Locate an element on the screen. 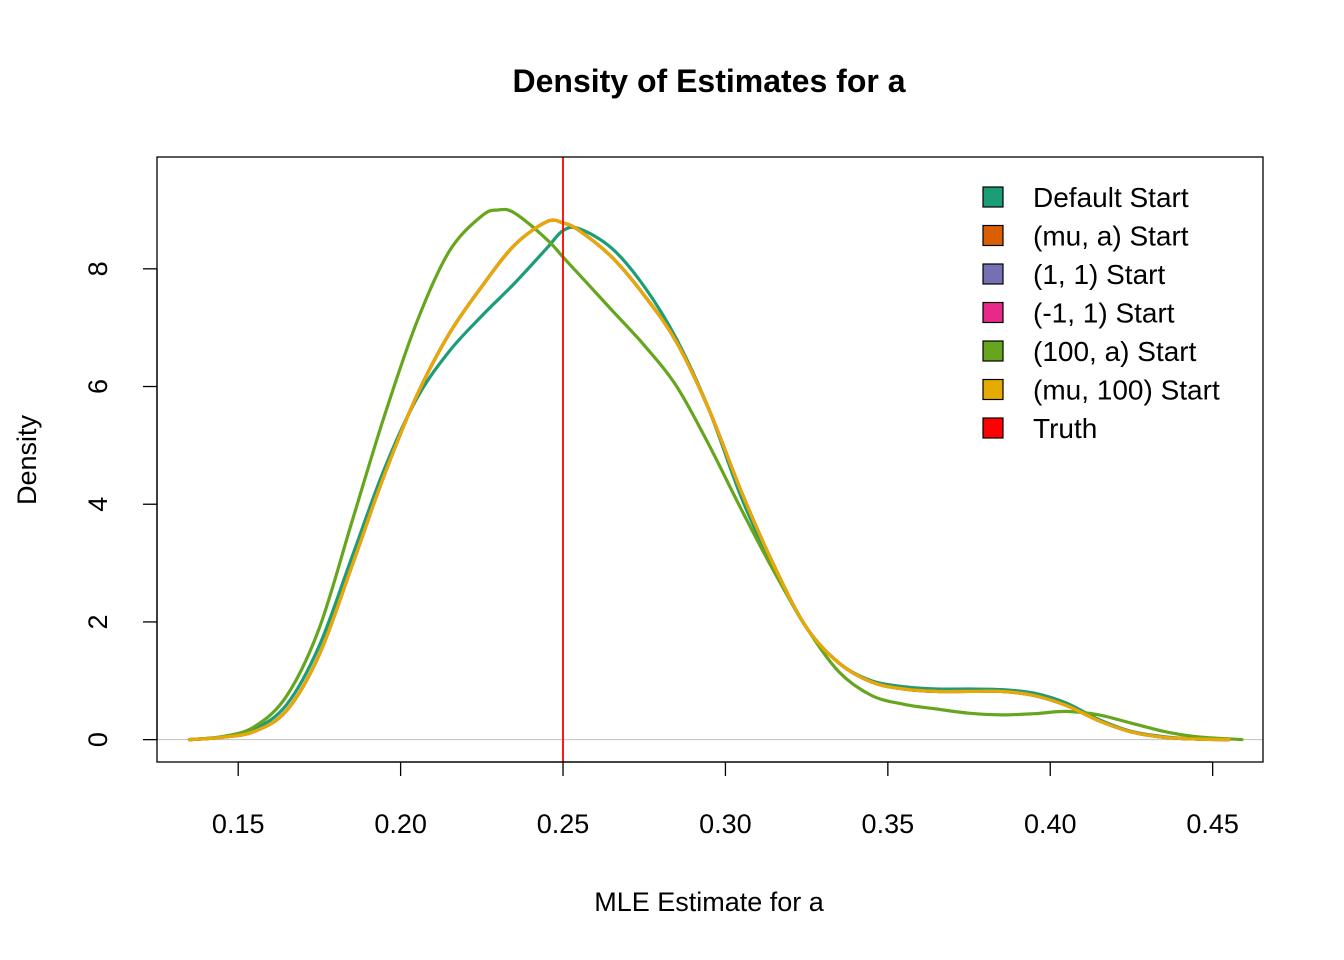 This screenshot has width=1344, height=960. legend-label: (mu, a) Start is located at coordinates (1111, 236).